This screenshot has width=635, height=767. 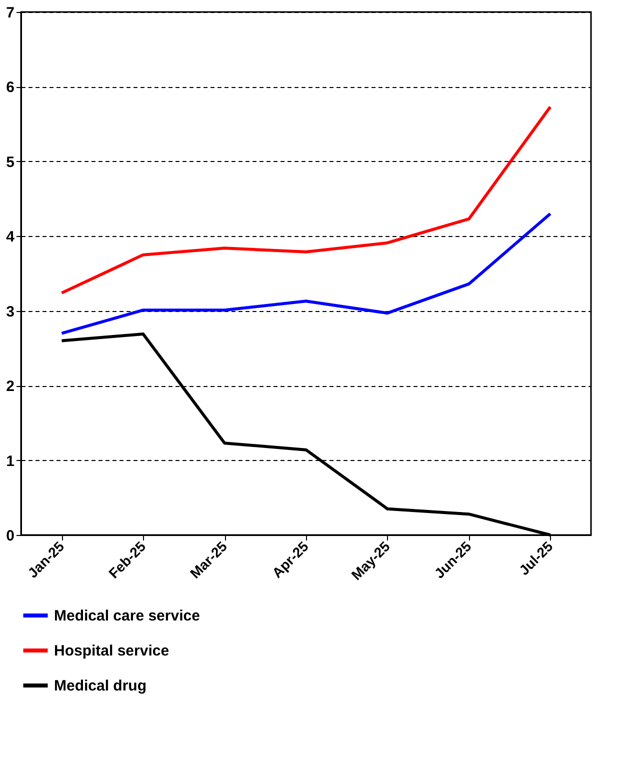 What do you see at coordinates (10, 461) in the screenshot?
I see `y-tick-label: 1` at bounding box center [10, 461].